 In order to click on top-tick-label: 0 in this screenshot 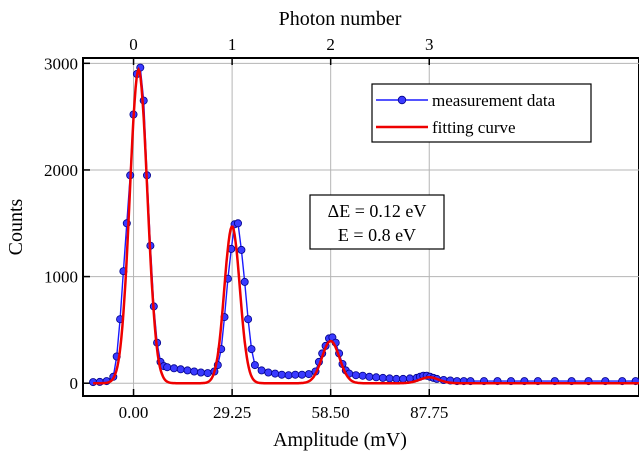, I will do `click(133, 44)`.